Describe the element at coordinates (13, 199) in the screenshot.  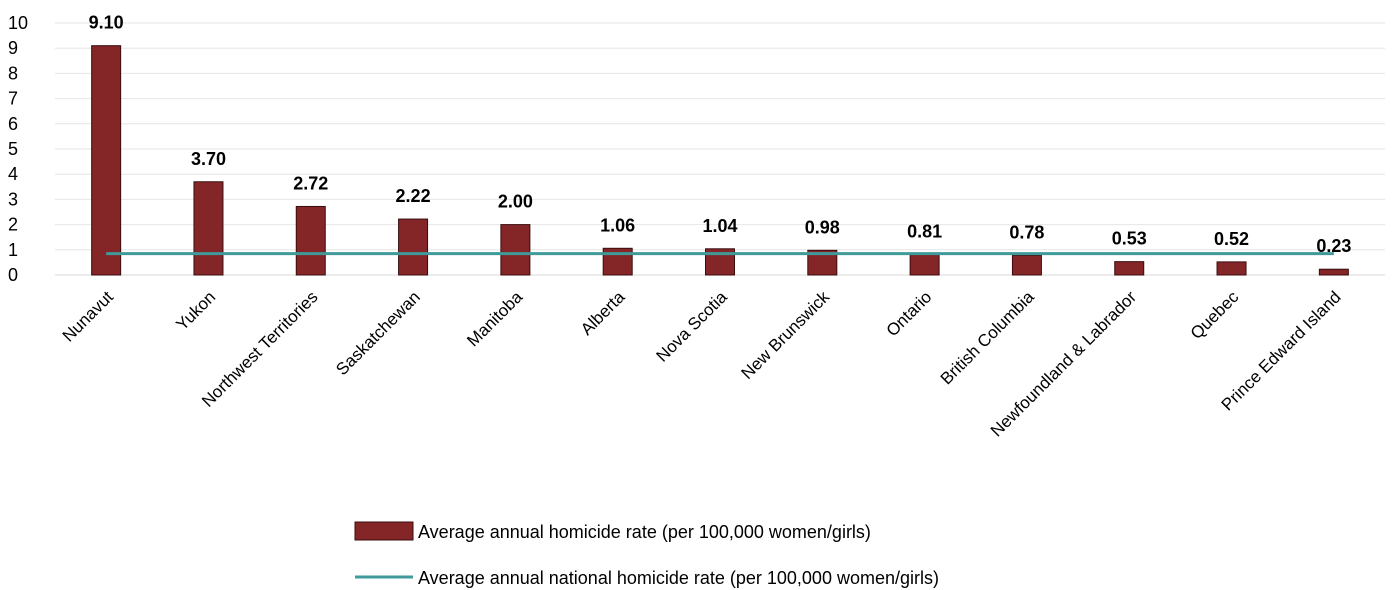
I see `y-tick-label: 3` at that location.